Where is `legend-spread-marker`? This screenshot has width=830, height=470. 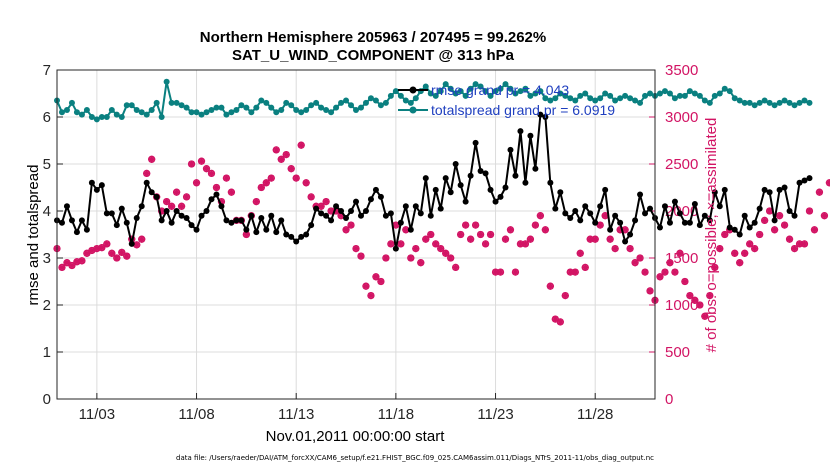 legend-spread-marker is located at coordinates (413, 110).